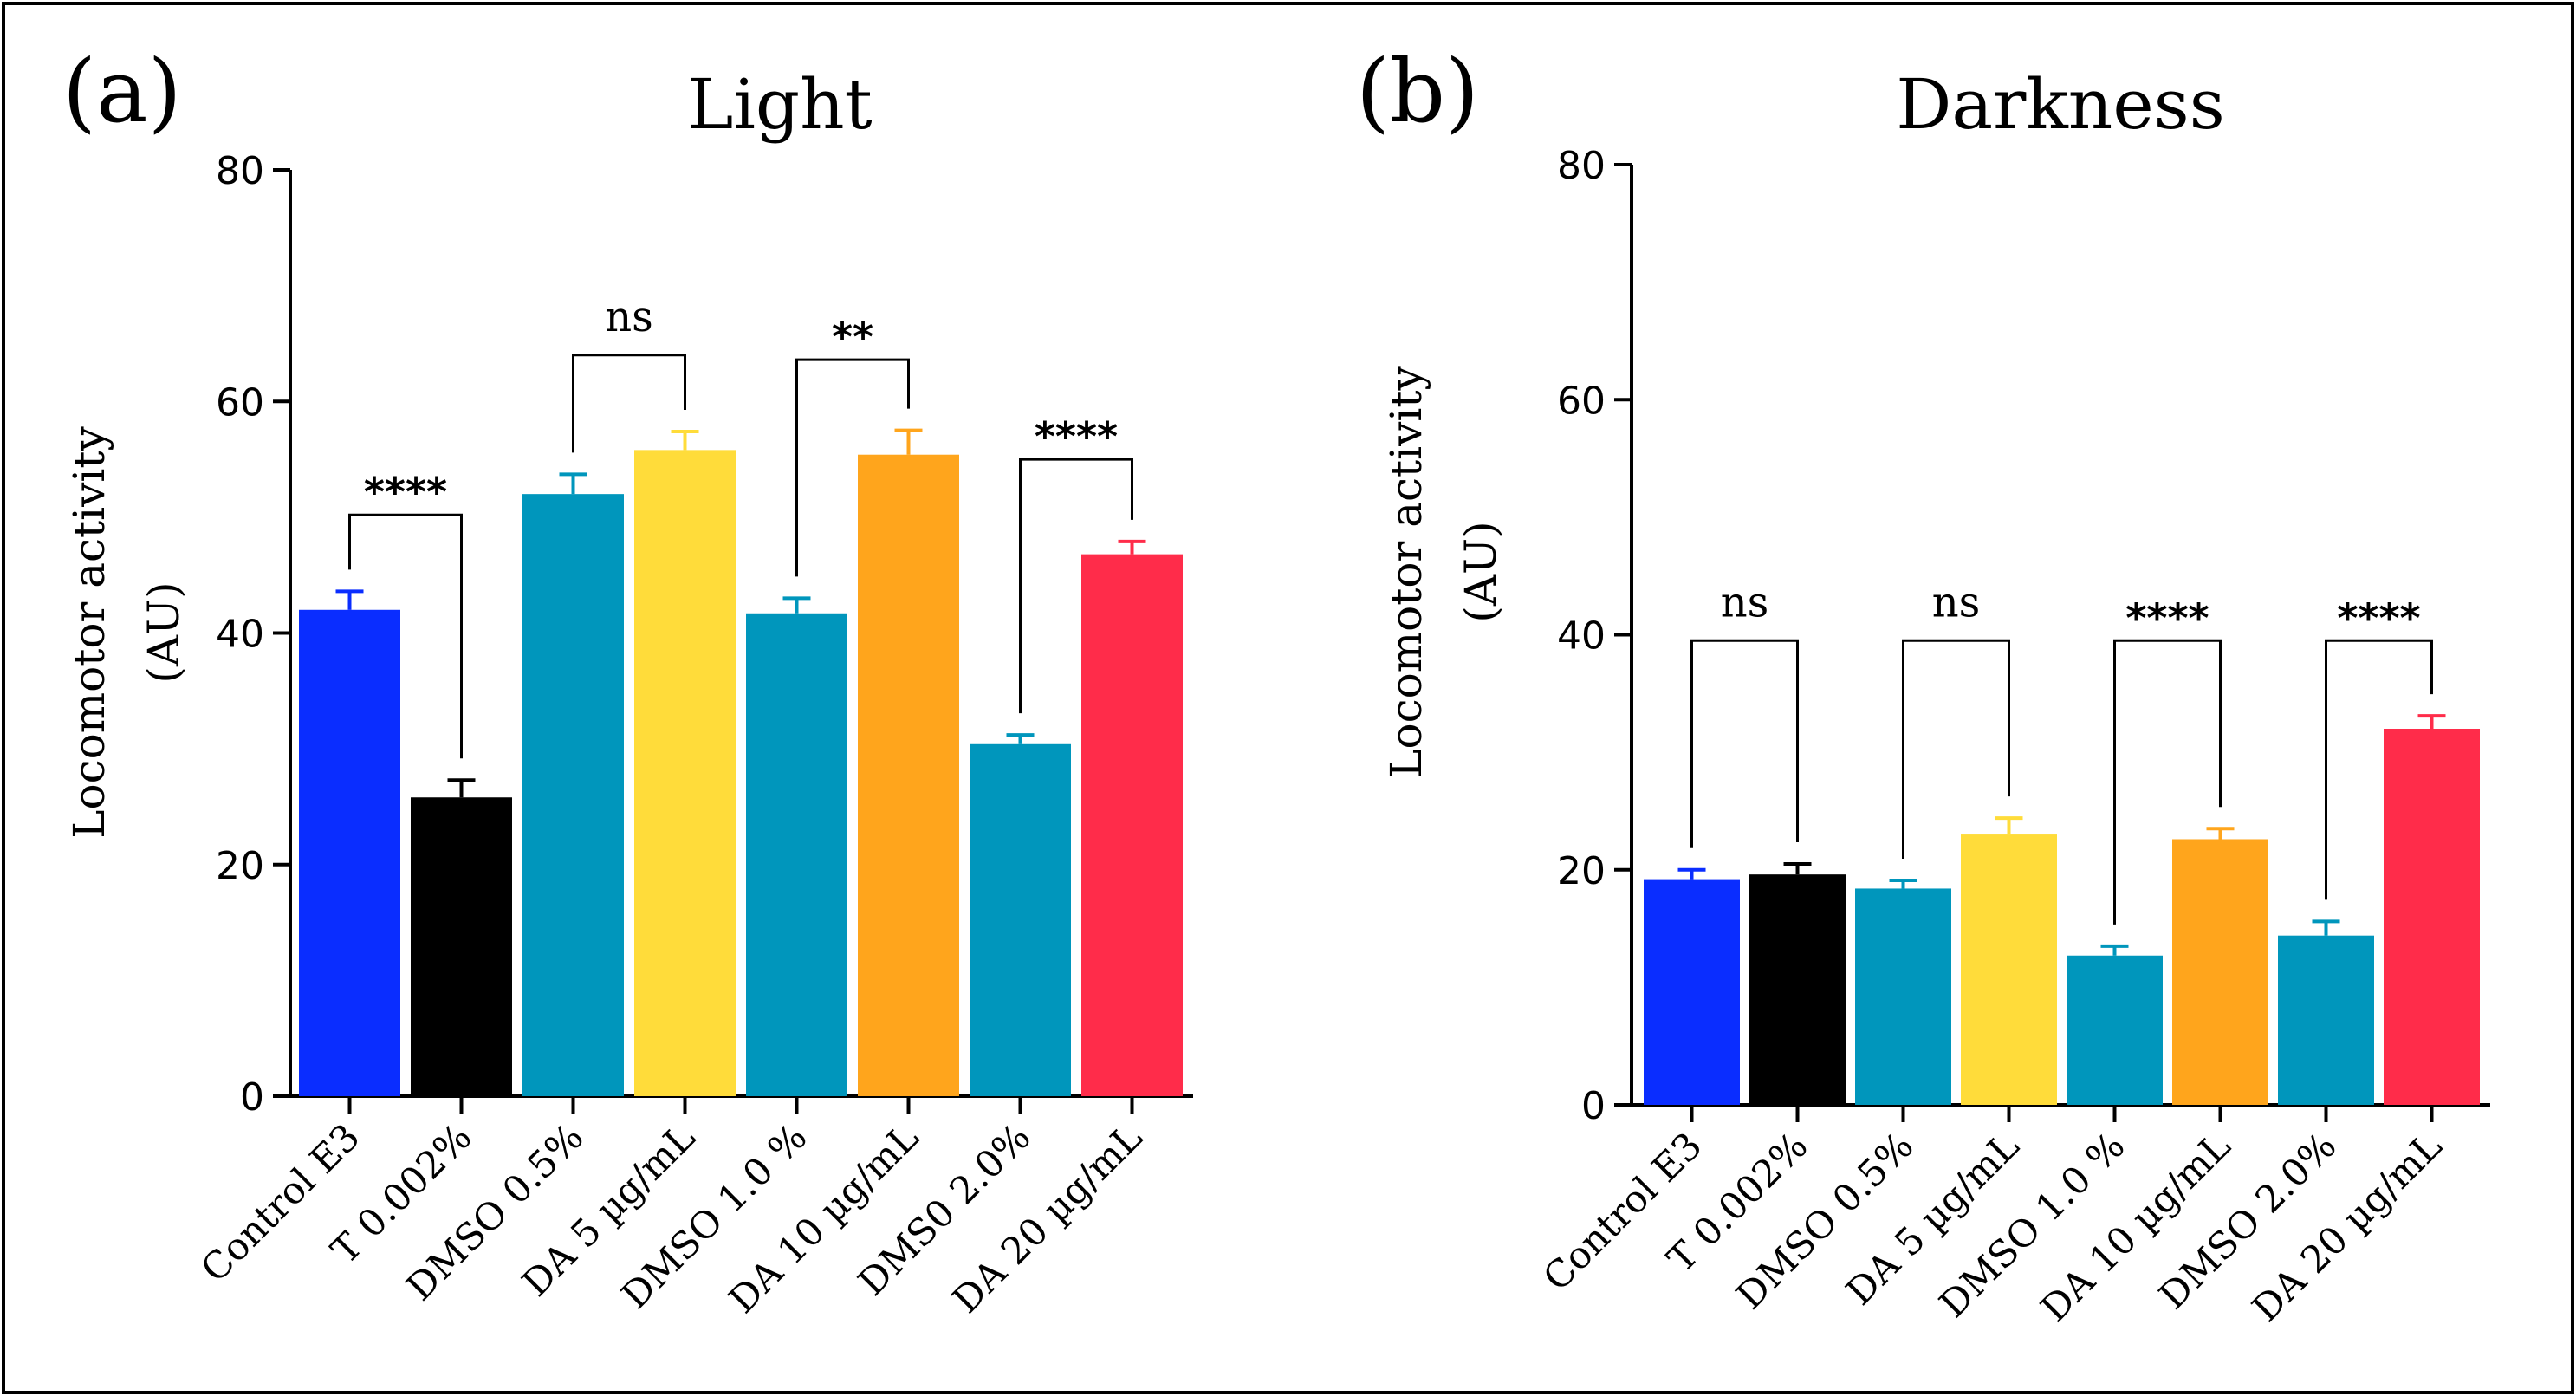 This screenshot has height=1396, width=2576. What do you see at coordinates (2032, 1225) in the screenshot?
I see `x-tick-label: DMSO 1.0 %` at bounding box center [2032, 1225].